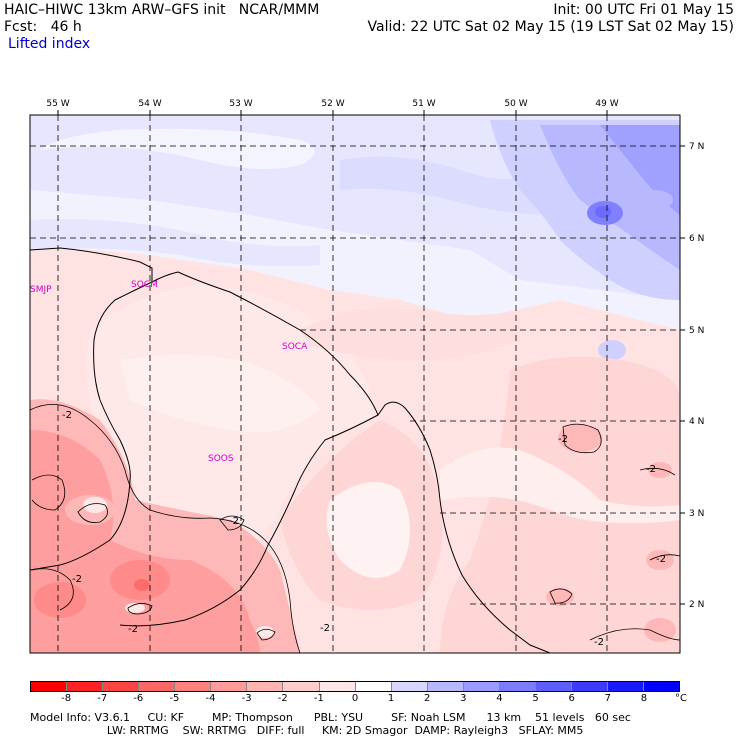 This screenshot has width=740, height=740. What do you see at coordinates (318, 698) in the screenshot?
I see `colorbar-tick-label: -1` at bounding box center [318, 698].